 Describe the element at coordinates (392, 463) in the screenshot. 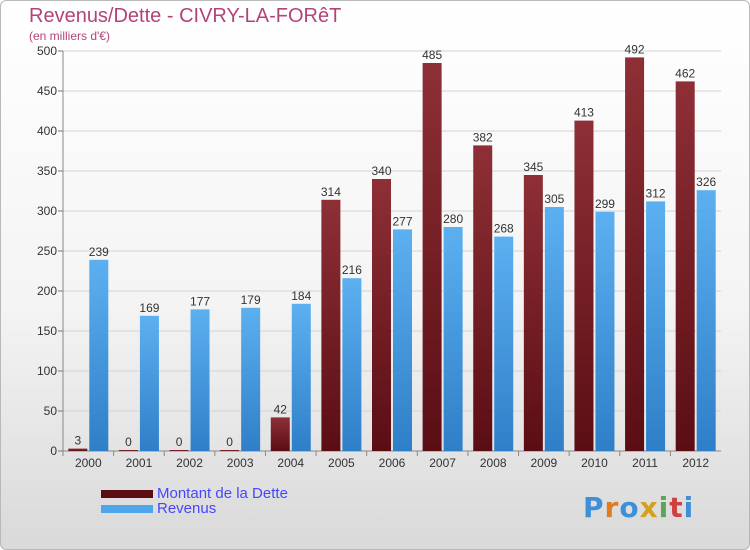

I see `x-tick-label: 2006` at that location.